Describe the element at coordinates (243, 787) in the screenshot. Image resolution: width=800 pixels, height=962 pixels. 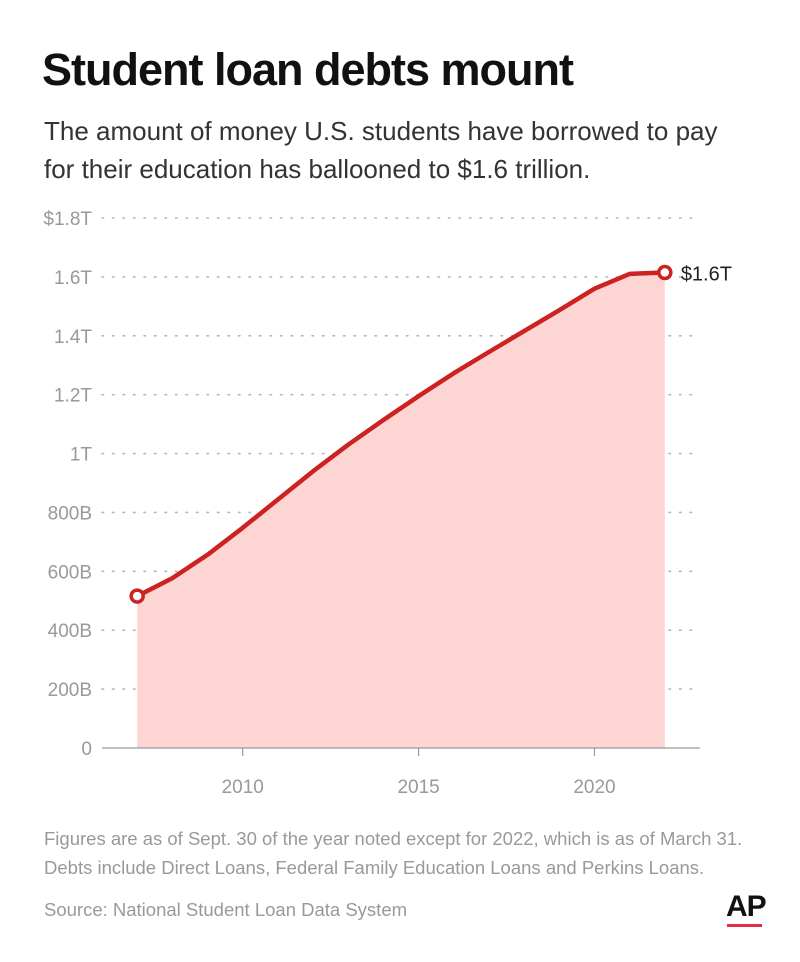
I see `x-tick-label: 2010` at that location.